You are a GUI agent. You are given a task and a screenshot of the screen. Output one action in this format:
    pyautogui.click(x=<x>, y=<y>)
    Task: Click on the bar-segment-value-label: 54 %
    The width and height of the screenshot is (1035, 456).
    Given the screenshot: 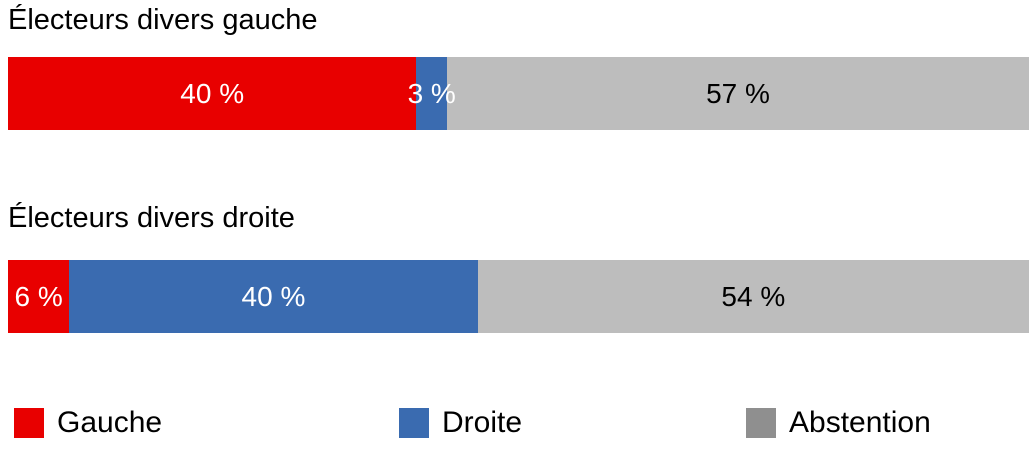 What is the action you would take?
    pyautogui.click(x=753, y=296)
    